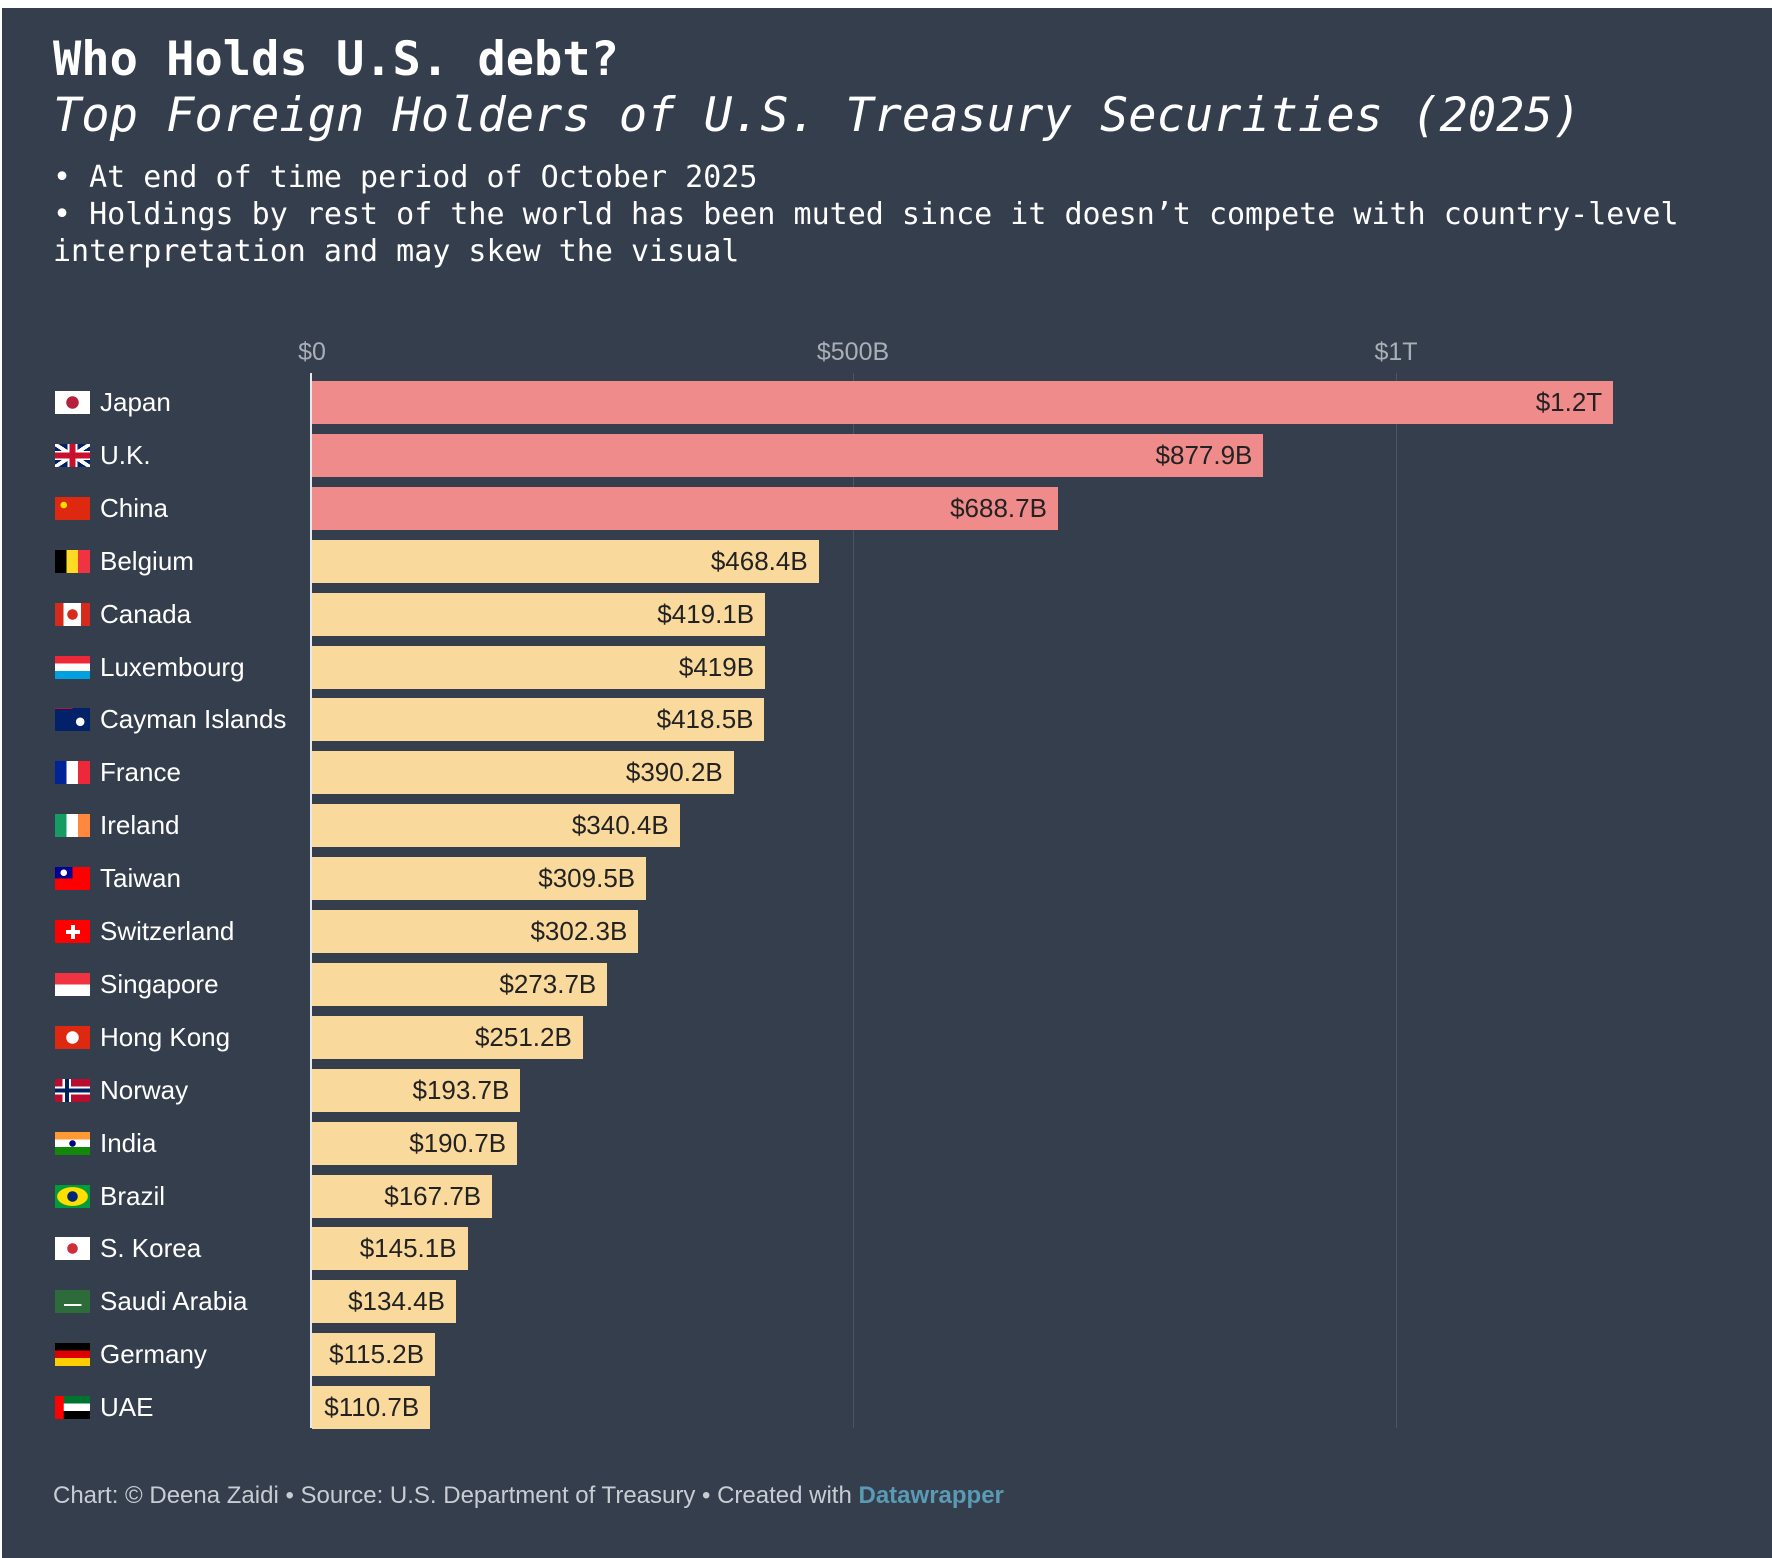 The image size is (1772, 1558). Describe the element at coordinates (72, 879) in the screenshot. I see `flag-taiwan-icon` at that location.